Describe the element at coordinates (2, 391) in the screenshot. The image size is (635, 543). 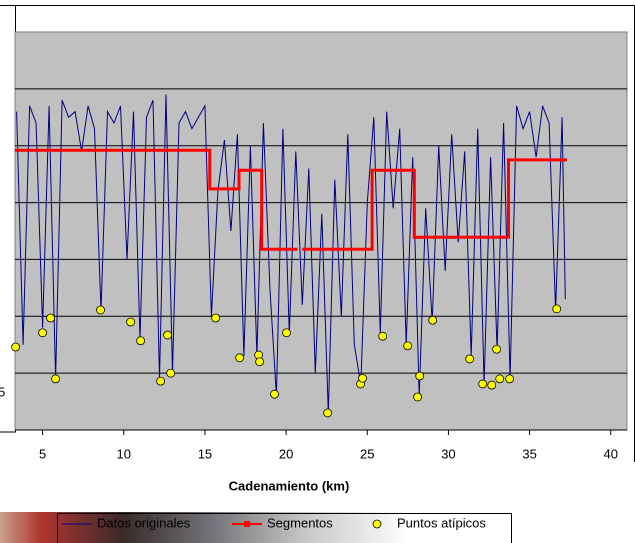
I see `cropped-label: 5` at that location.